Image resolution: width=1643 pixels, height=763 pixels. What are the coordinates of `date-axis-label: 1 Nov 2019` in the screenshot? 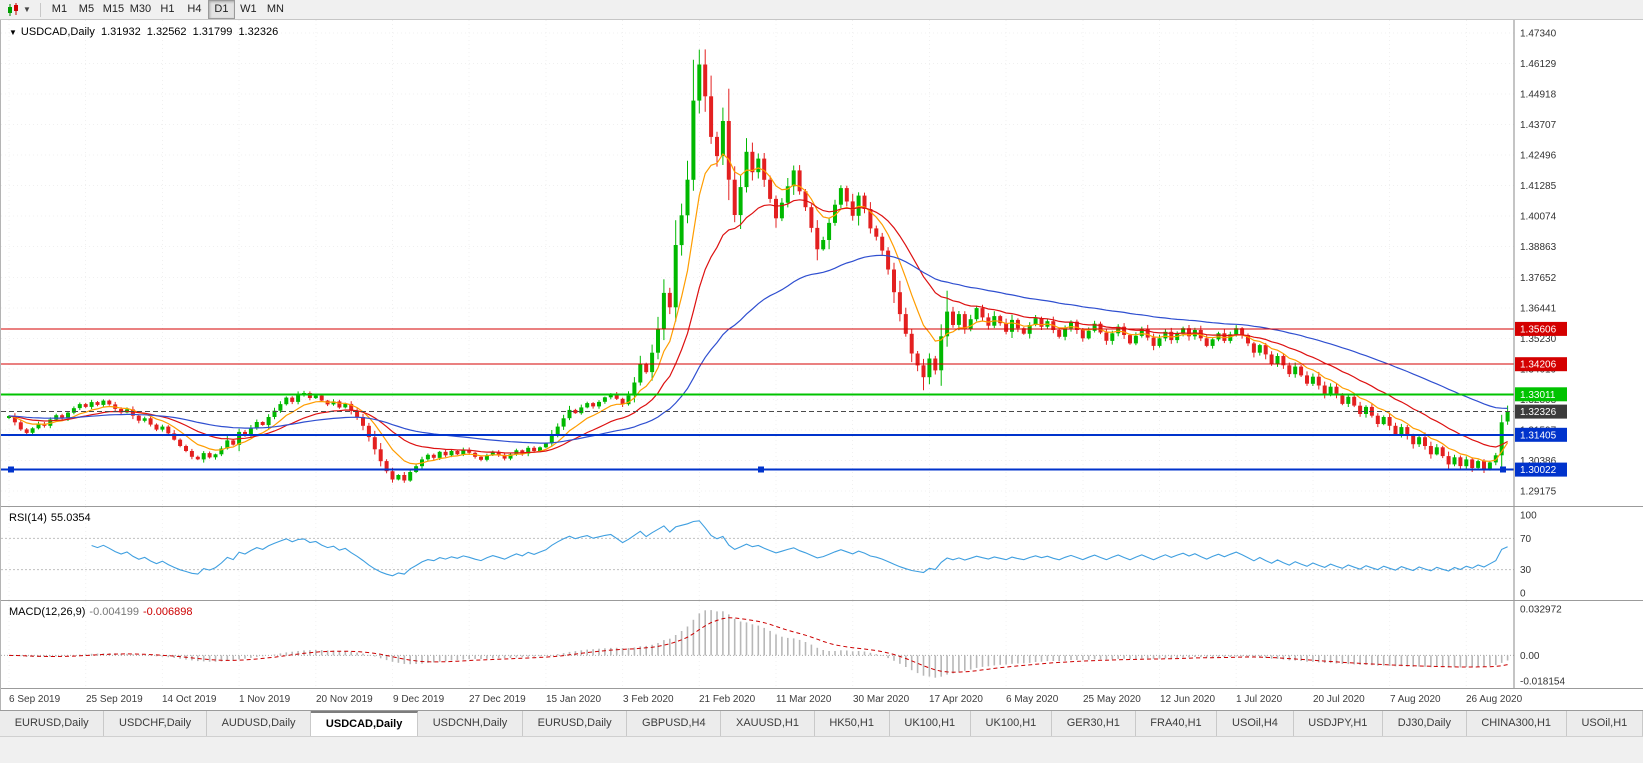 It's located at (265, 699).